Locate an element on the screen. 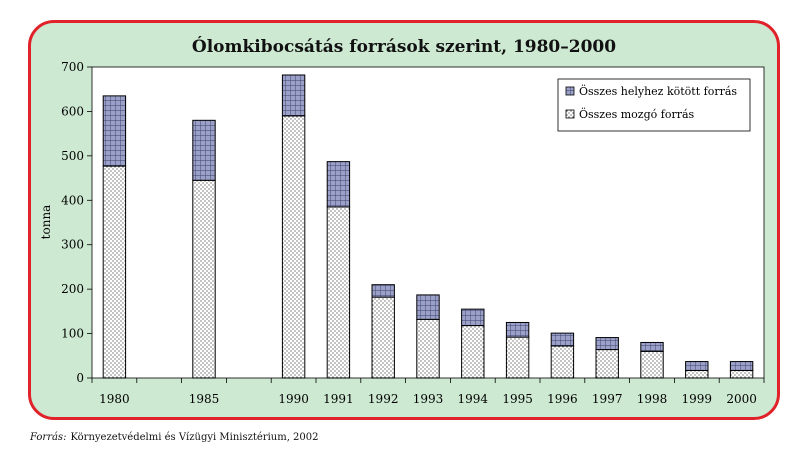  y-tick-label-700: 700 is located at coordinates (72, 67).